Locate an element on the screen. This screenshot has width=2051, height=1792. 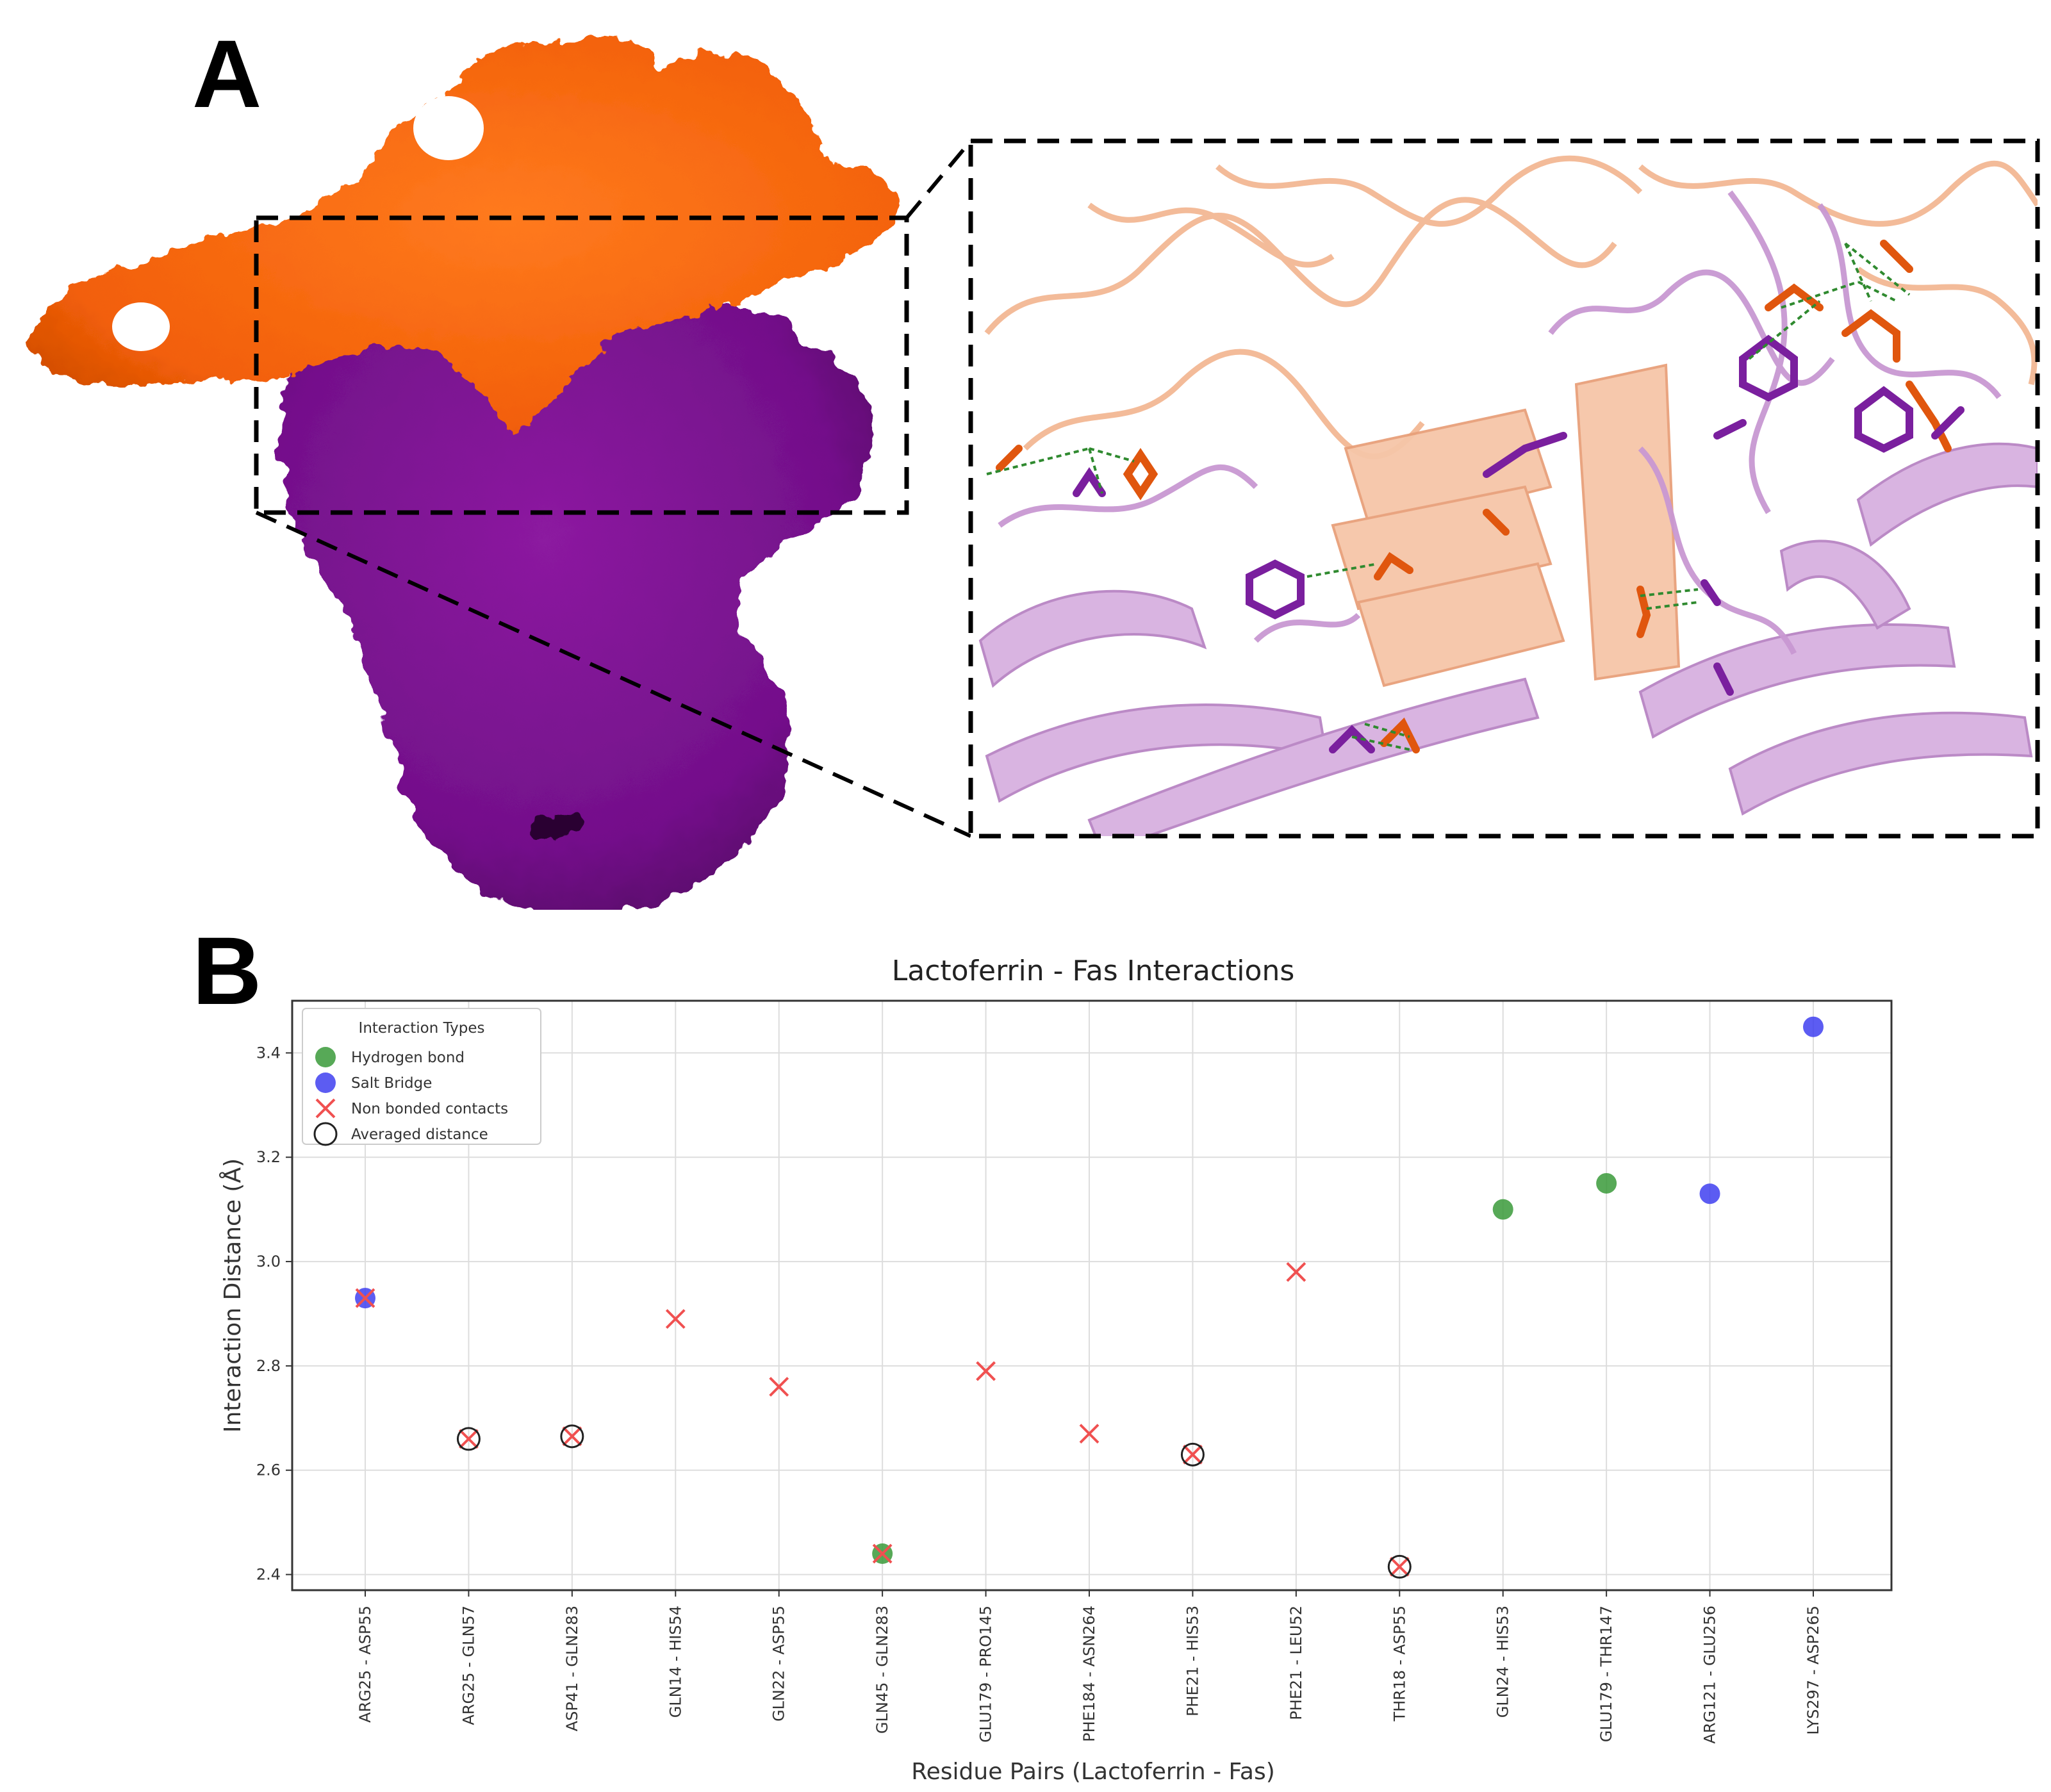
panel-b-label: B is located at coordinates (227, 970).